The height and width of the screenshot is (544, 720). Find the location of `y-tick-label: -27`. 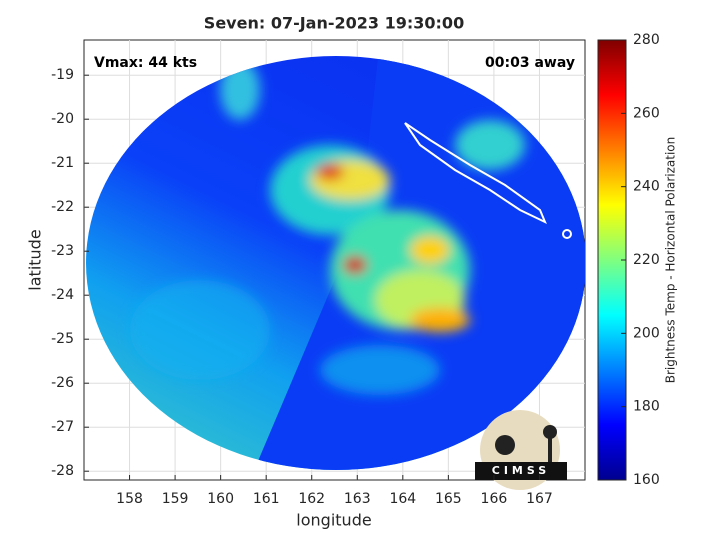

y-tick-label: -27 is located at coordinates (62, 427).